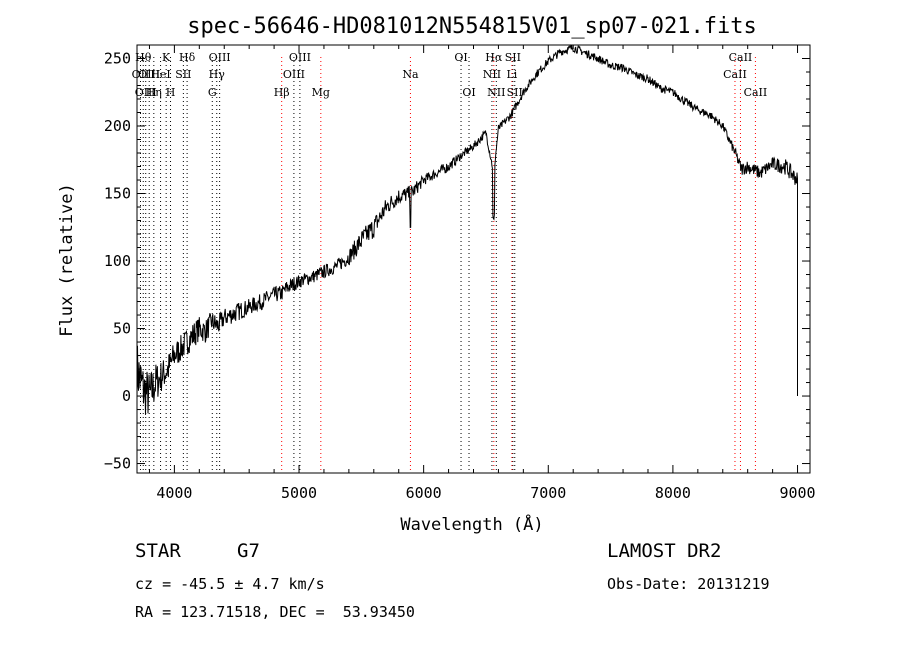 The image size is (900, 650). What do you see at coordinates (230, 584) in the screenshot?
I see `redshift-value: cz = -45.5 ± 4.7 km/s` at bounding box center [230, 584].